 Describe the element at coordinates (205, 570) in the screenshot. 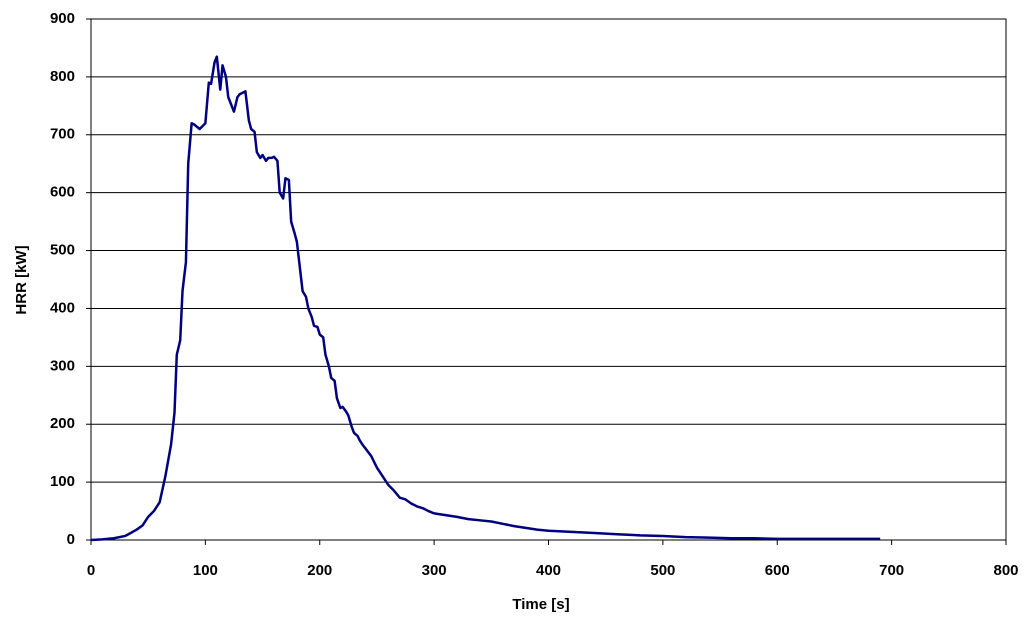

I see `x-tick-label: 100` at that location.